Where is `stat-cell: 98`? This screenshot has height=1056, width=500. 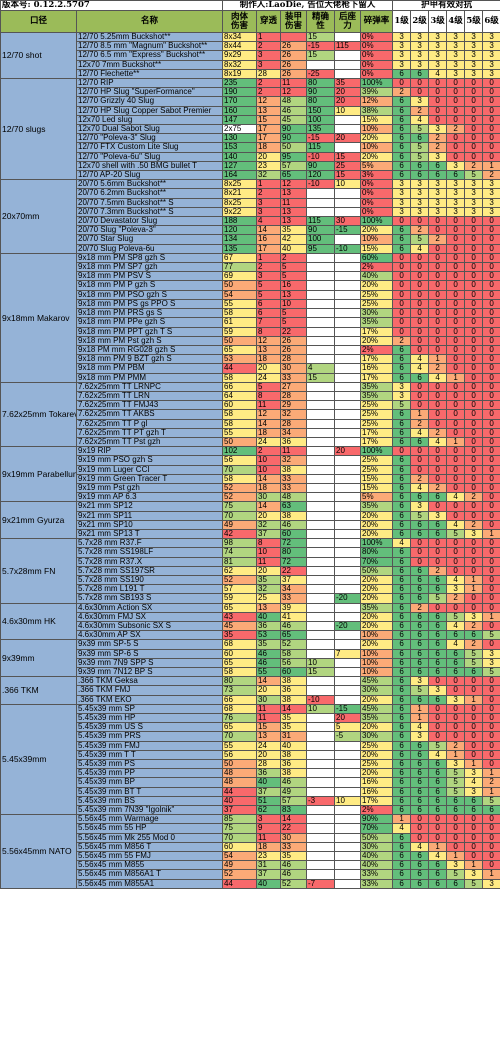 stat-cell: 98 is located at coordinates (240, 543).